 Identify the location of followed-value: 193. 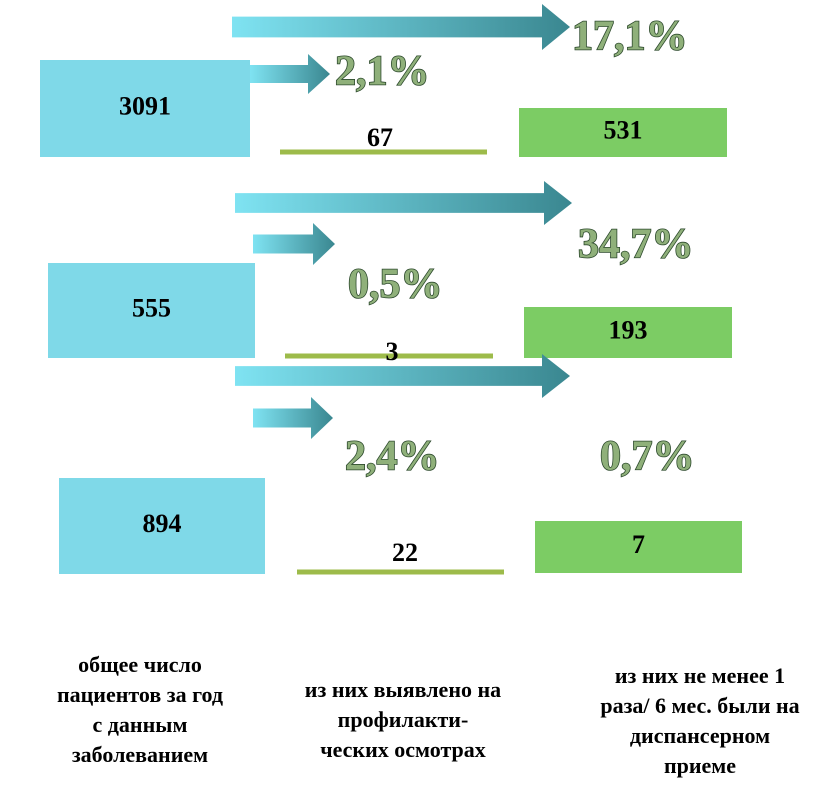
(628, 329).